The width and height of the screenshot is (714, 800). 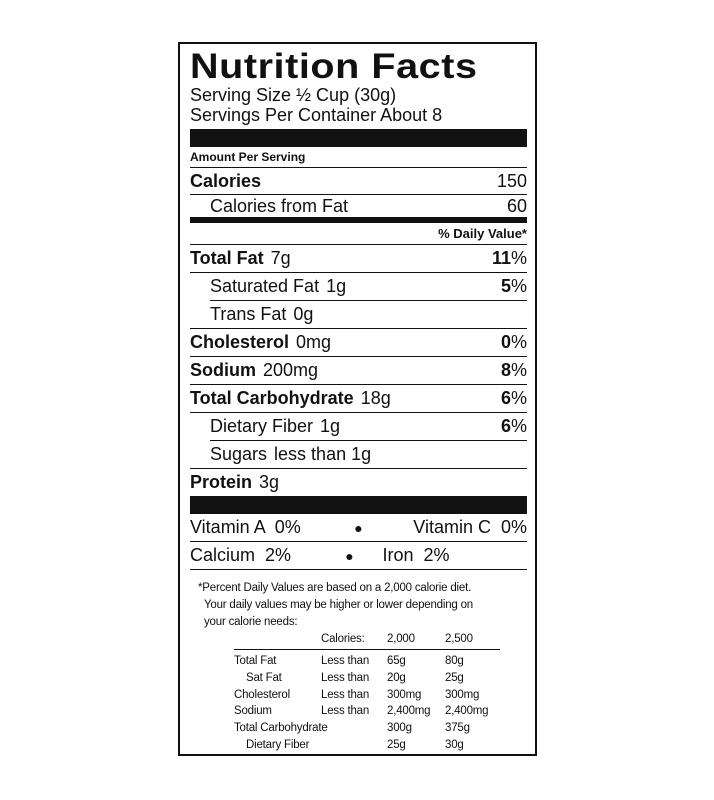 I want to click on serving-size: Serving Size ½ Cup (30g), so click(x=293, y=95).